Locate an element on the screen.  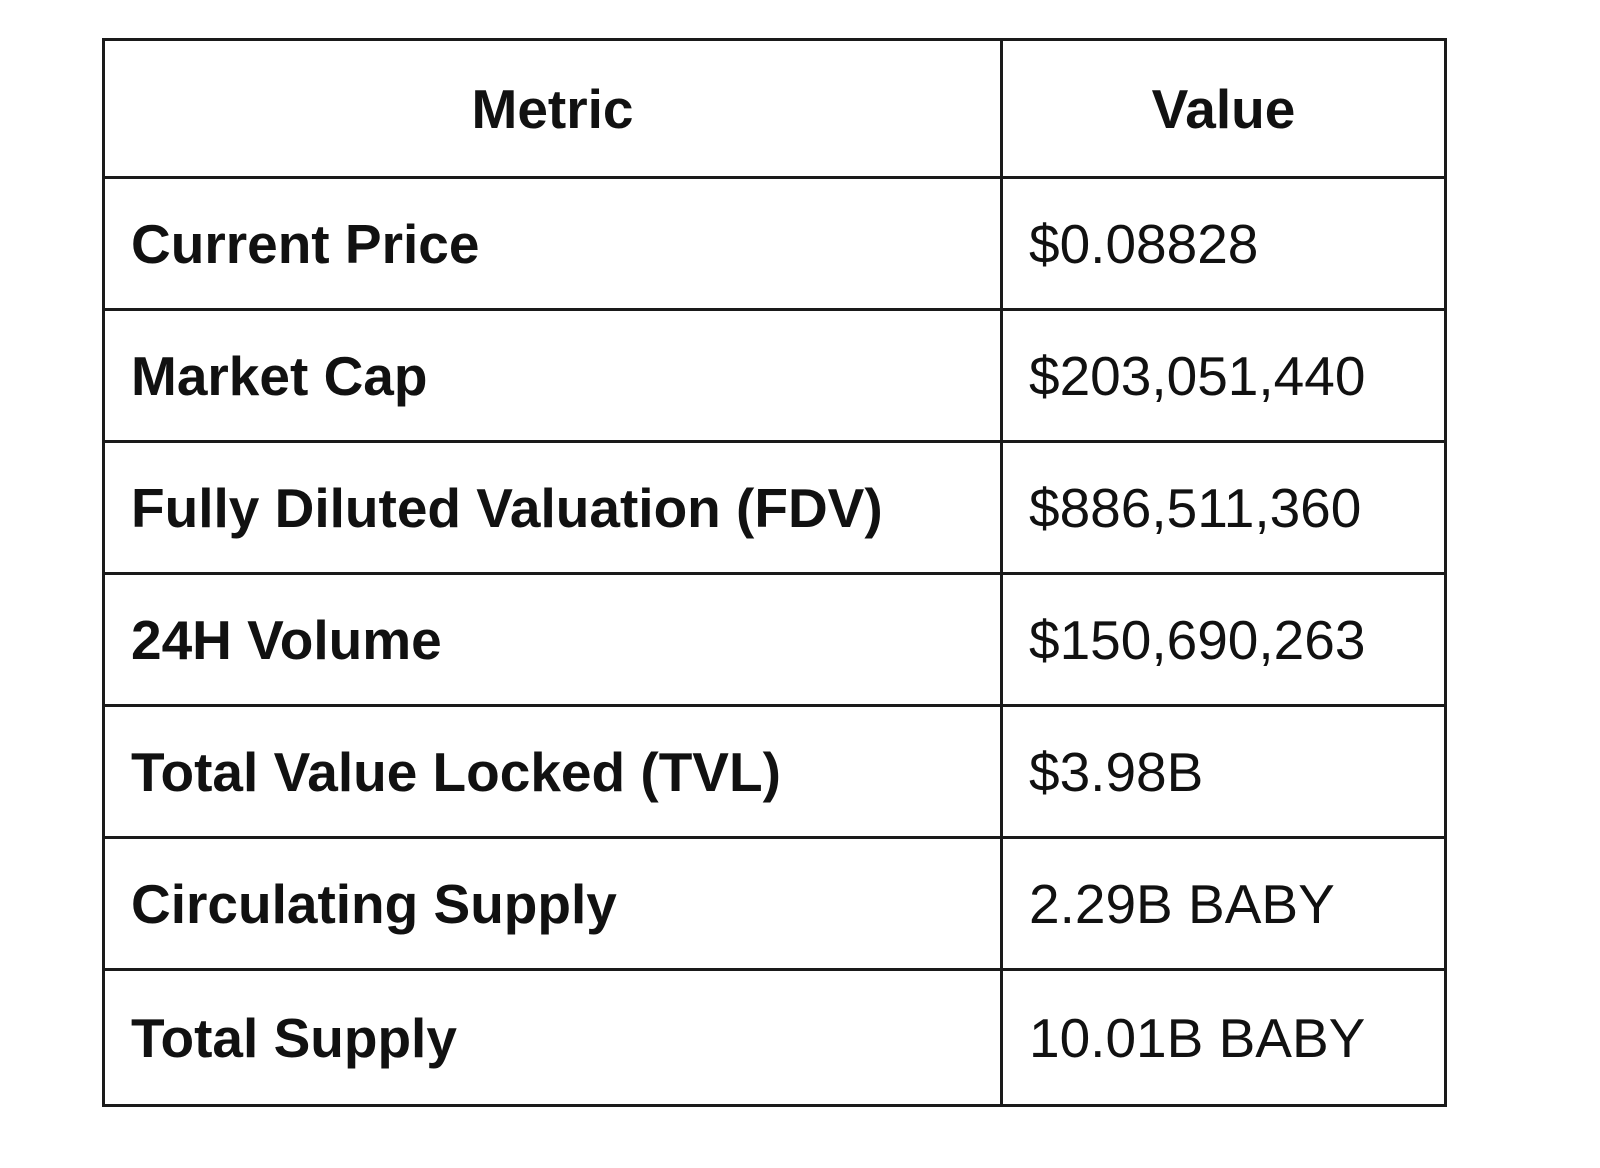
value-market-cap: $203,051,440 is located at coordinates (1223, 375).